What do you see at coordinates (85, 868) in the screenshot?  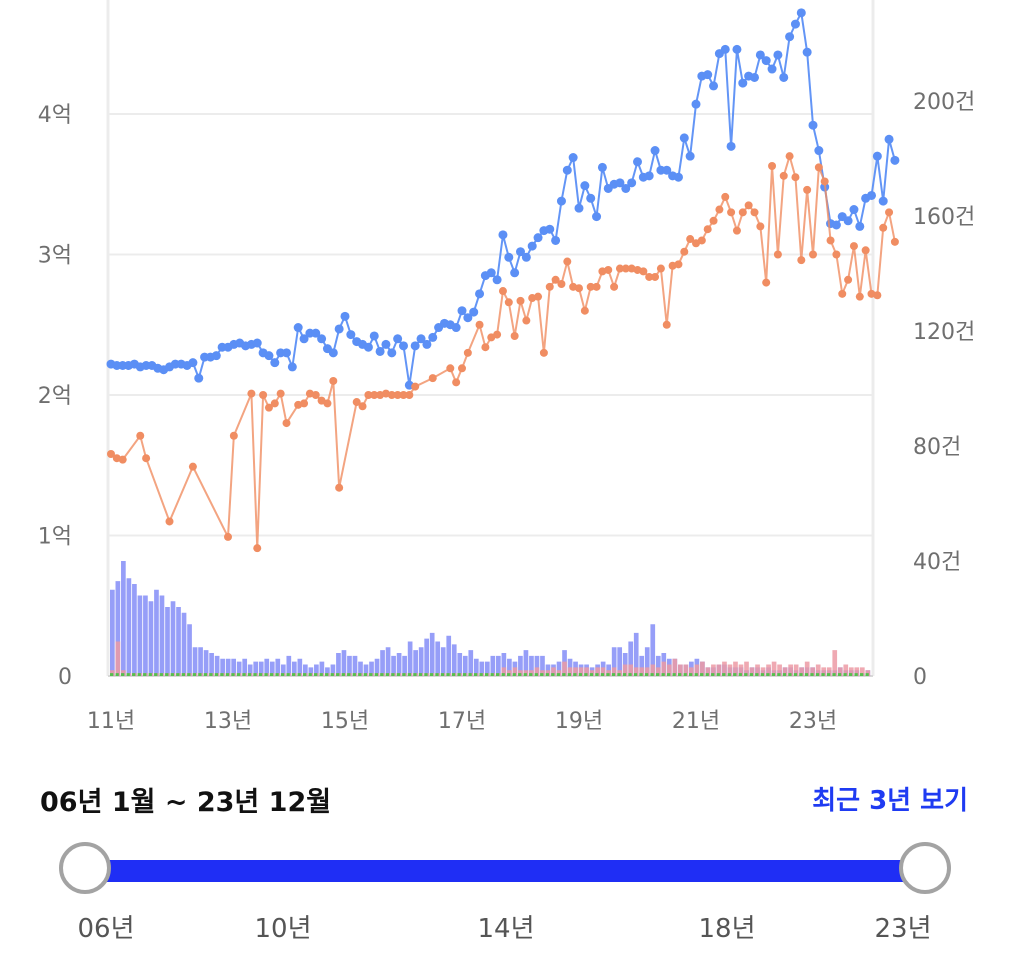 I see `slider-start-handle` at bounding box center [85, 868].